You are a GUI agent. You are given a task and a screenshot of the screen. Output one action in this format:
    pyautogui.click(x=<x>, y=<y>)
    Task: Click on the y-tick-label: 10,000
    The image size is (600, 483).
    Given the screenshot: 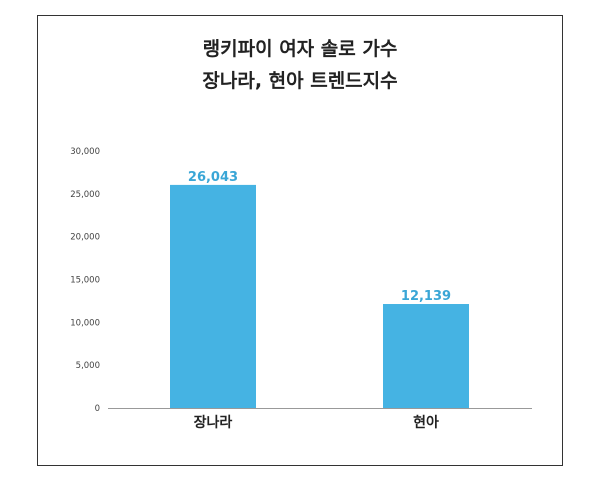 What is the action you would take?
    pyautogui.click(x=85, y=323)
    